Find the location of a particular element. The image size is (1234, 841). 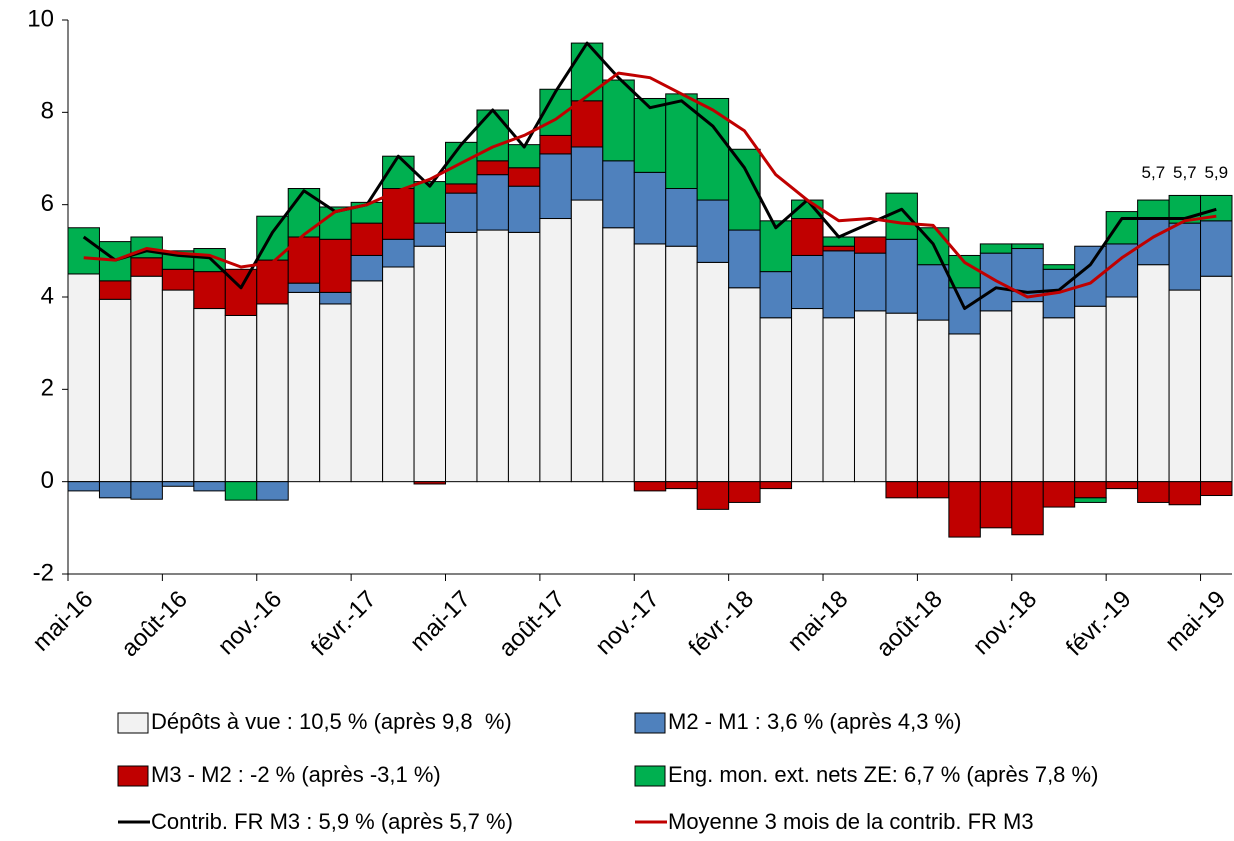

legend-label: M3 - M2 : -2 % (après -3,1 %) is located at coordinates (296, 774).